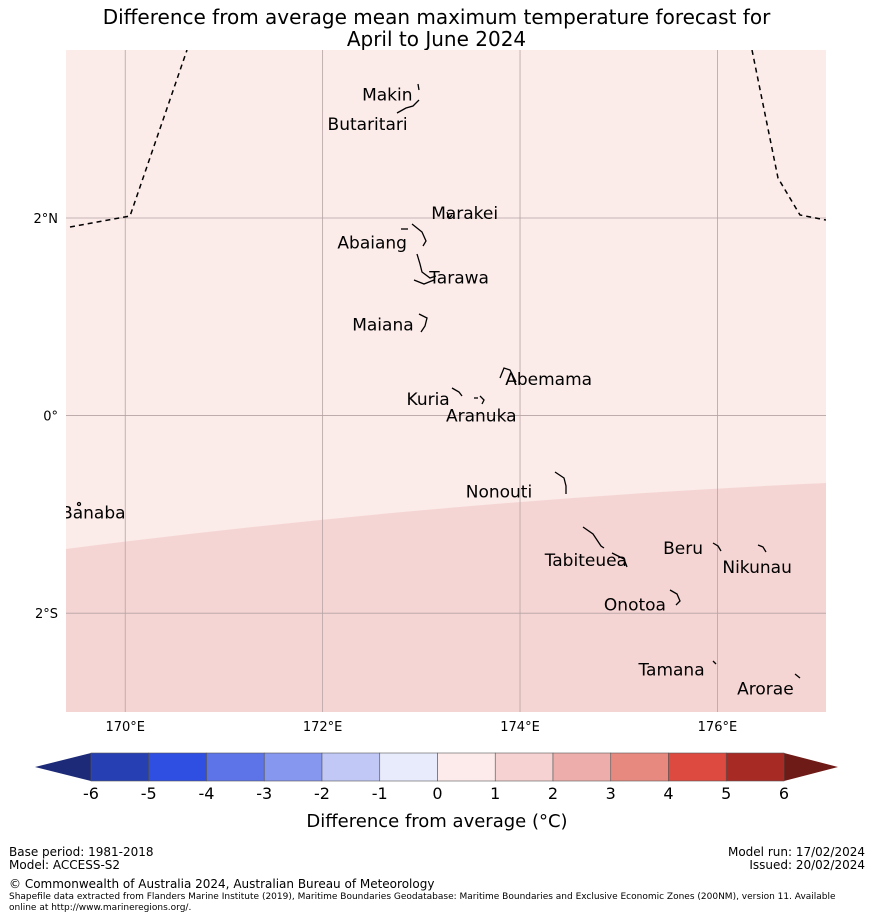  I want to click on colorbar-tick-label: -5, so click(149, 793).